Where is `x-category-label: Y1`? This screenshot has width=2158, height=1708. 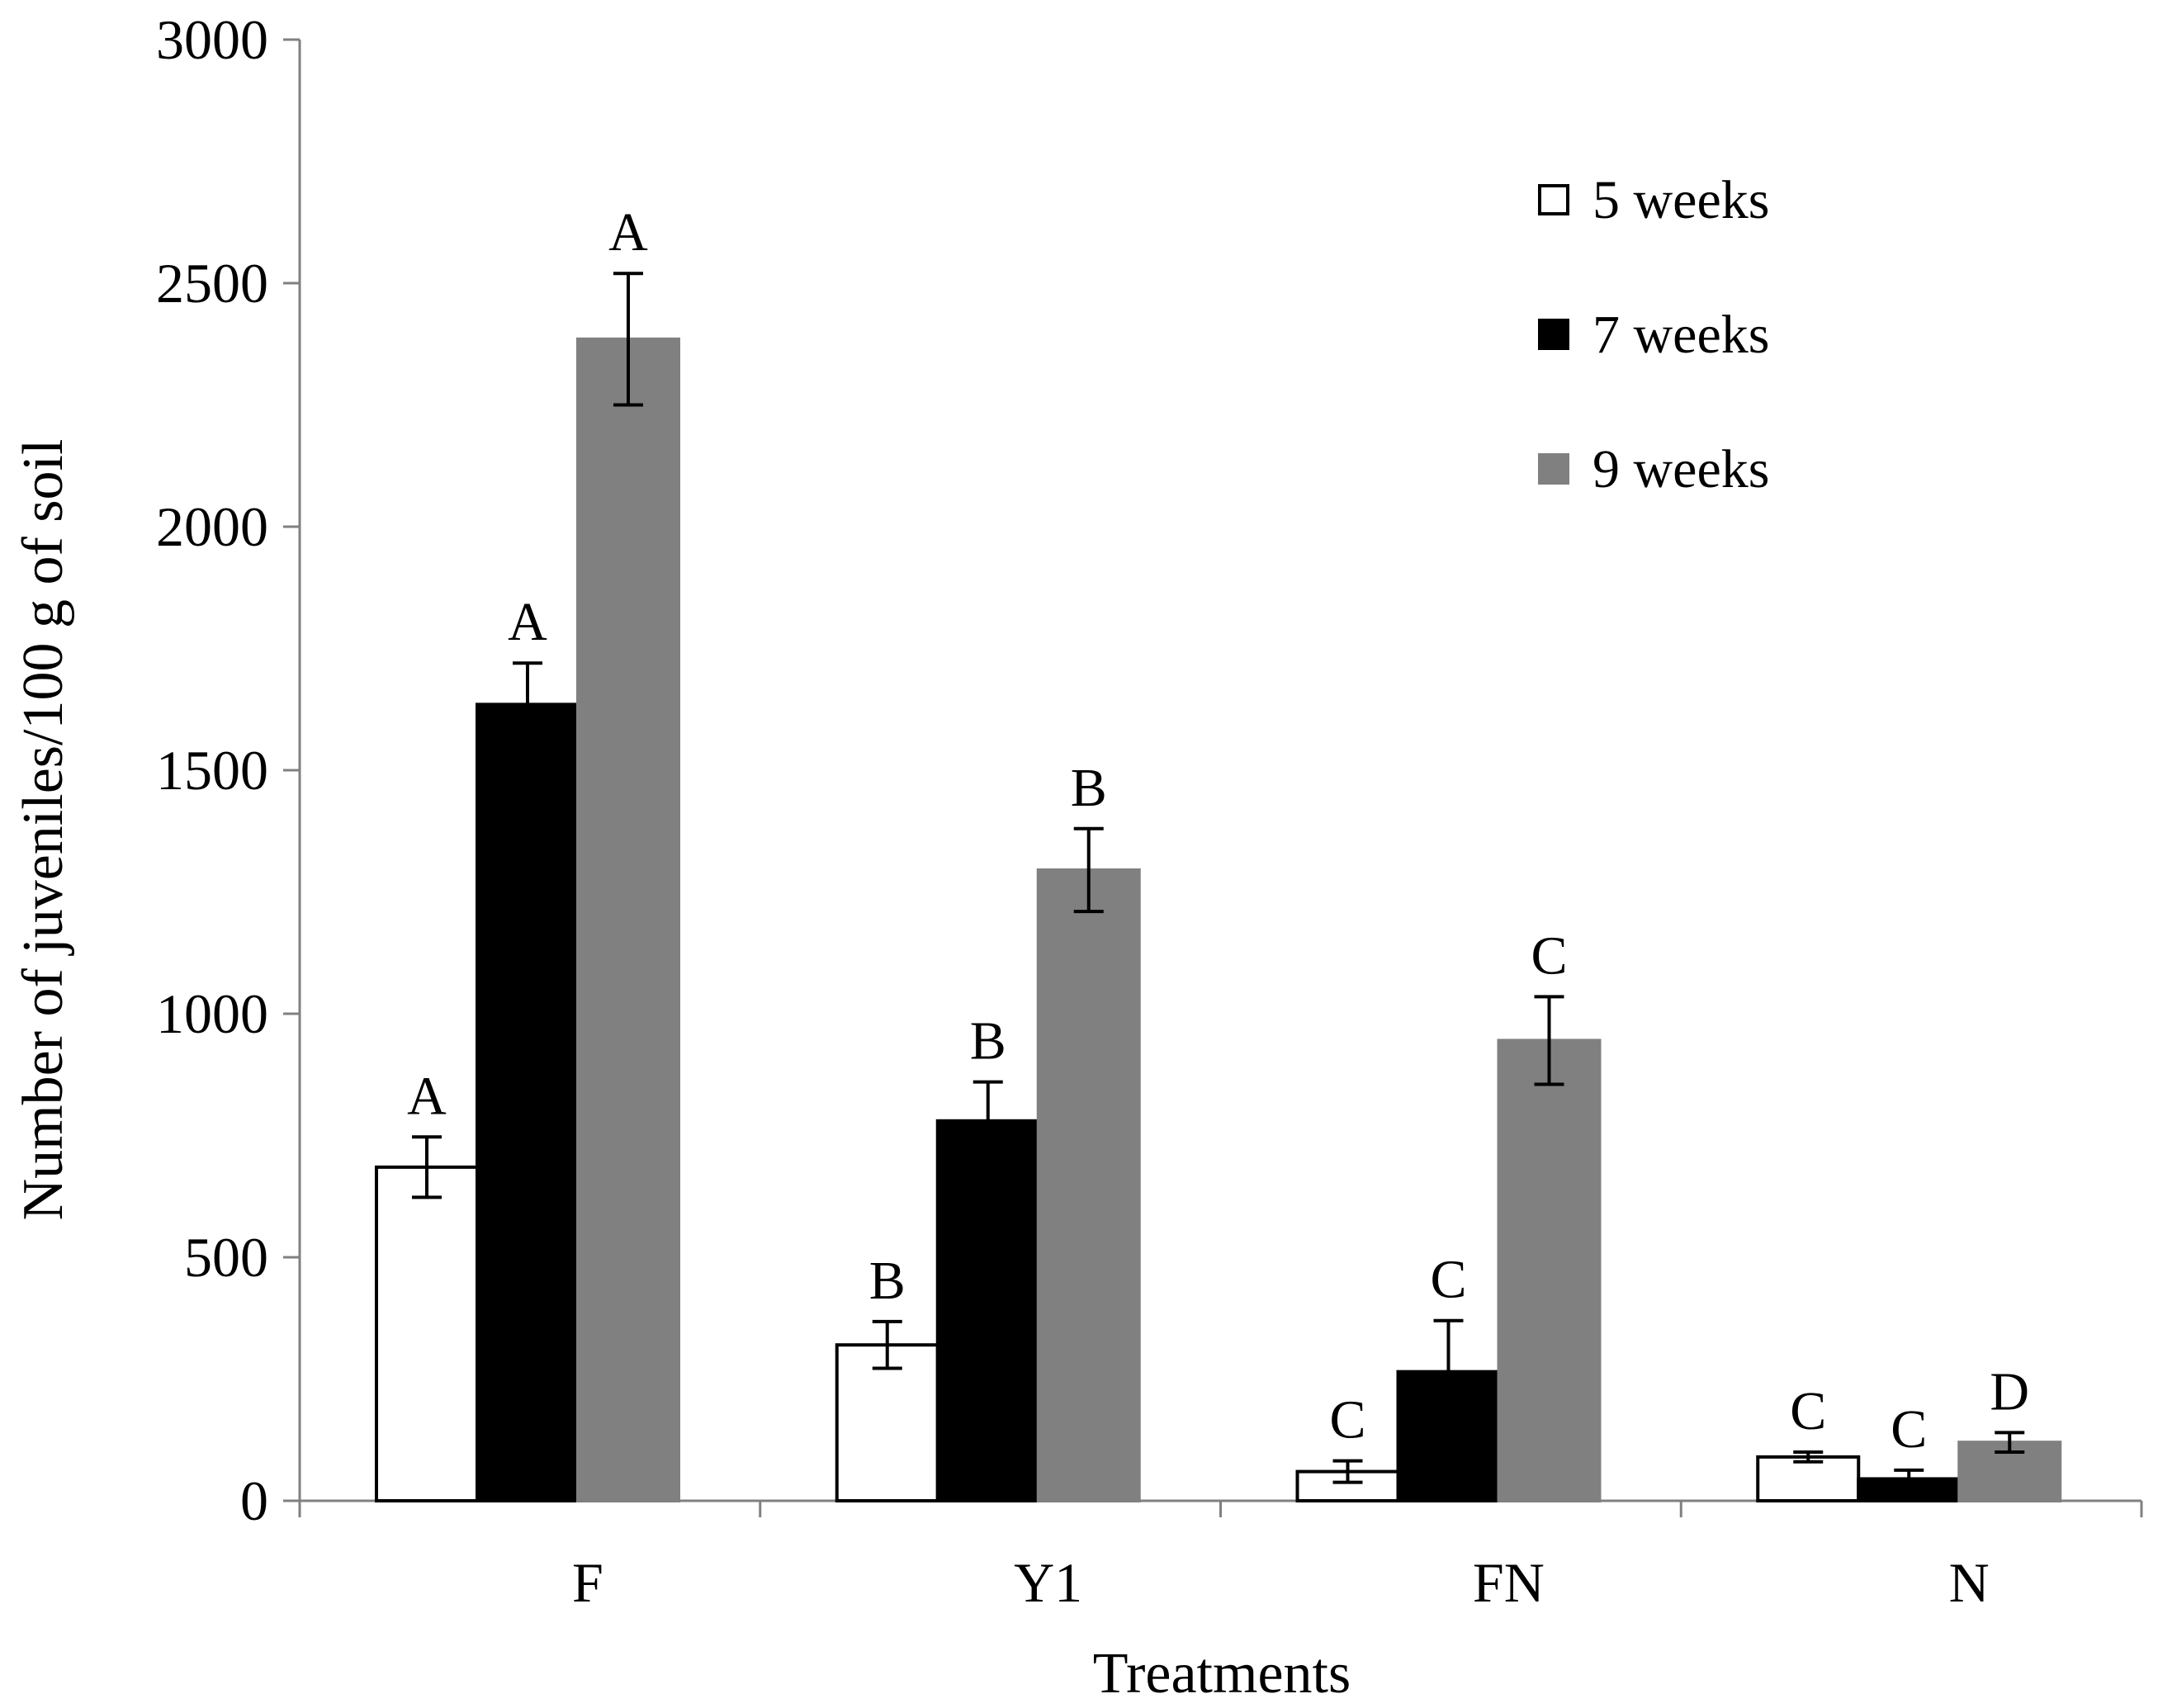 x-category-label: Y1 is located at coordinates (1048, 1583).